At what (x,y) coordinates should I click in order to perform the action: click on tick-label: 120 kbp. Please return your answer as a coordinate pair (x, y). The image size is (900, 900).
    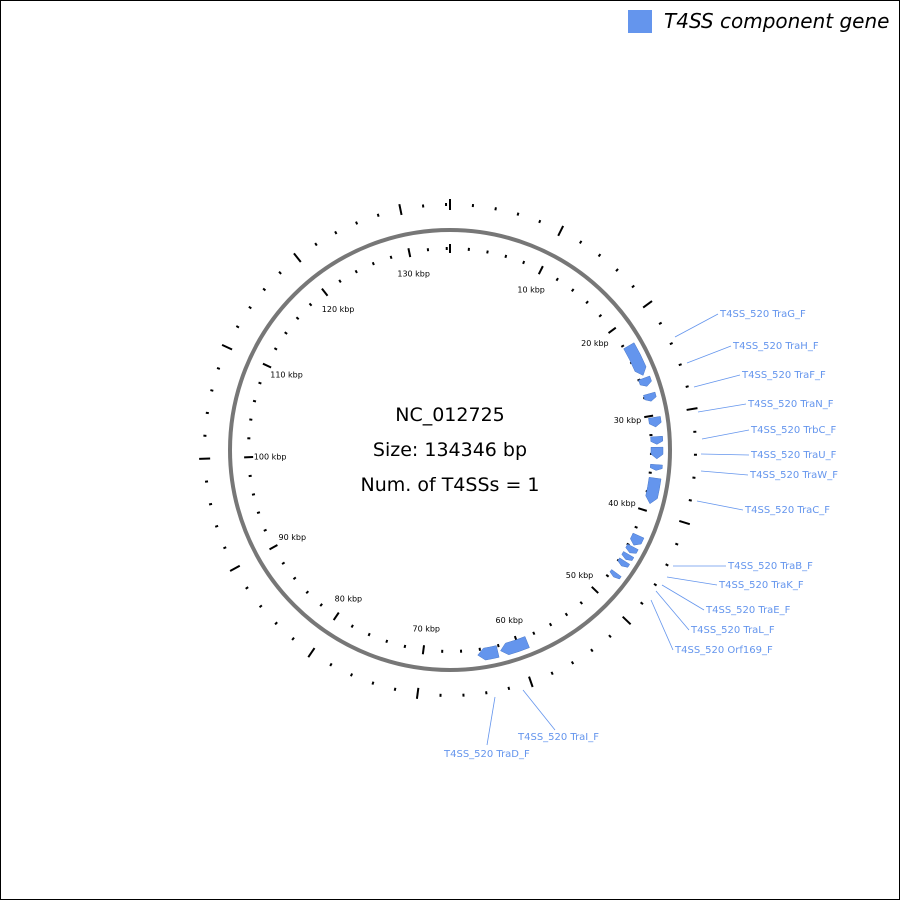
    Looking at the image, I should click on (338, 309).